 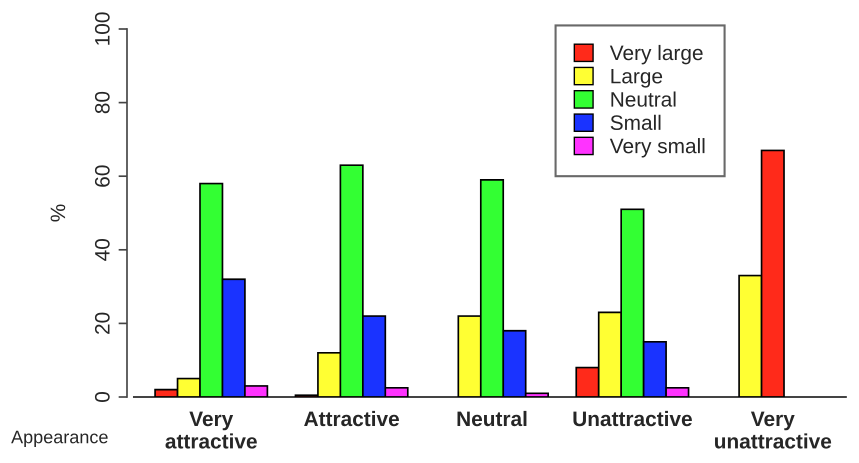 What do you see at coordinates (351, 418) in the screenshot?
I see `x-tick-label: Attractive` at bounding box center [351, 418].